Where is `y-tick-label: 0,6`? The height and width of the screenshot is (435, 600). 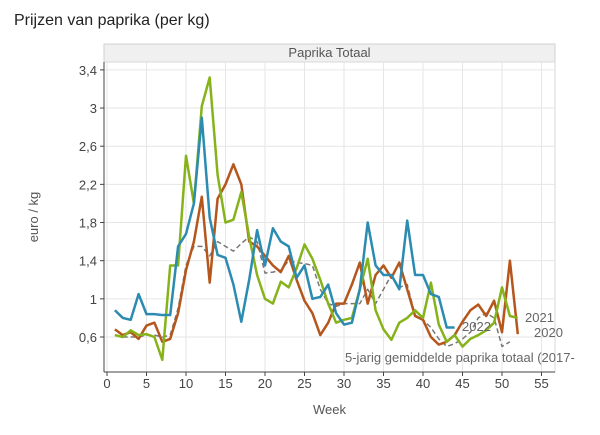 y-tick-label: 0,6 is located at coordinates (88, 337).